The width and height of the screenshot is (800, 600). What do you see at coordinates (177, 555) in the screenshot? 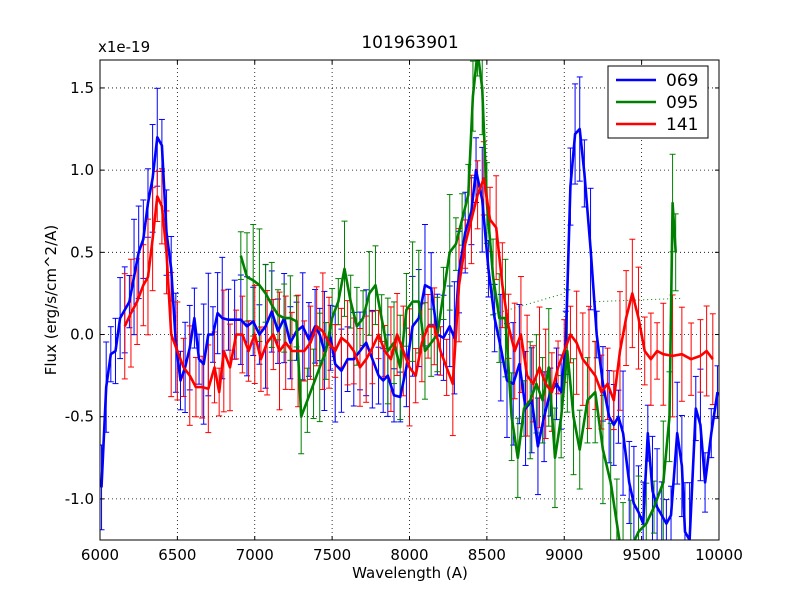
I see `x-tick-label: 6500` at bounding box center [177, 555].